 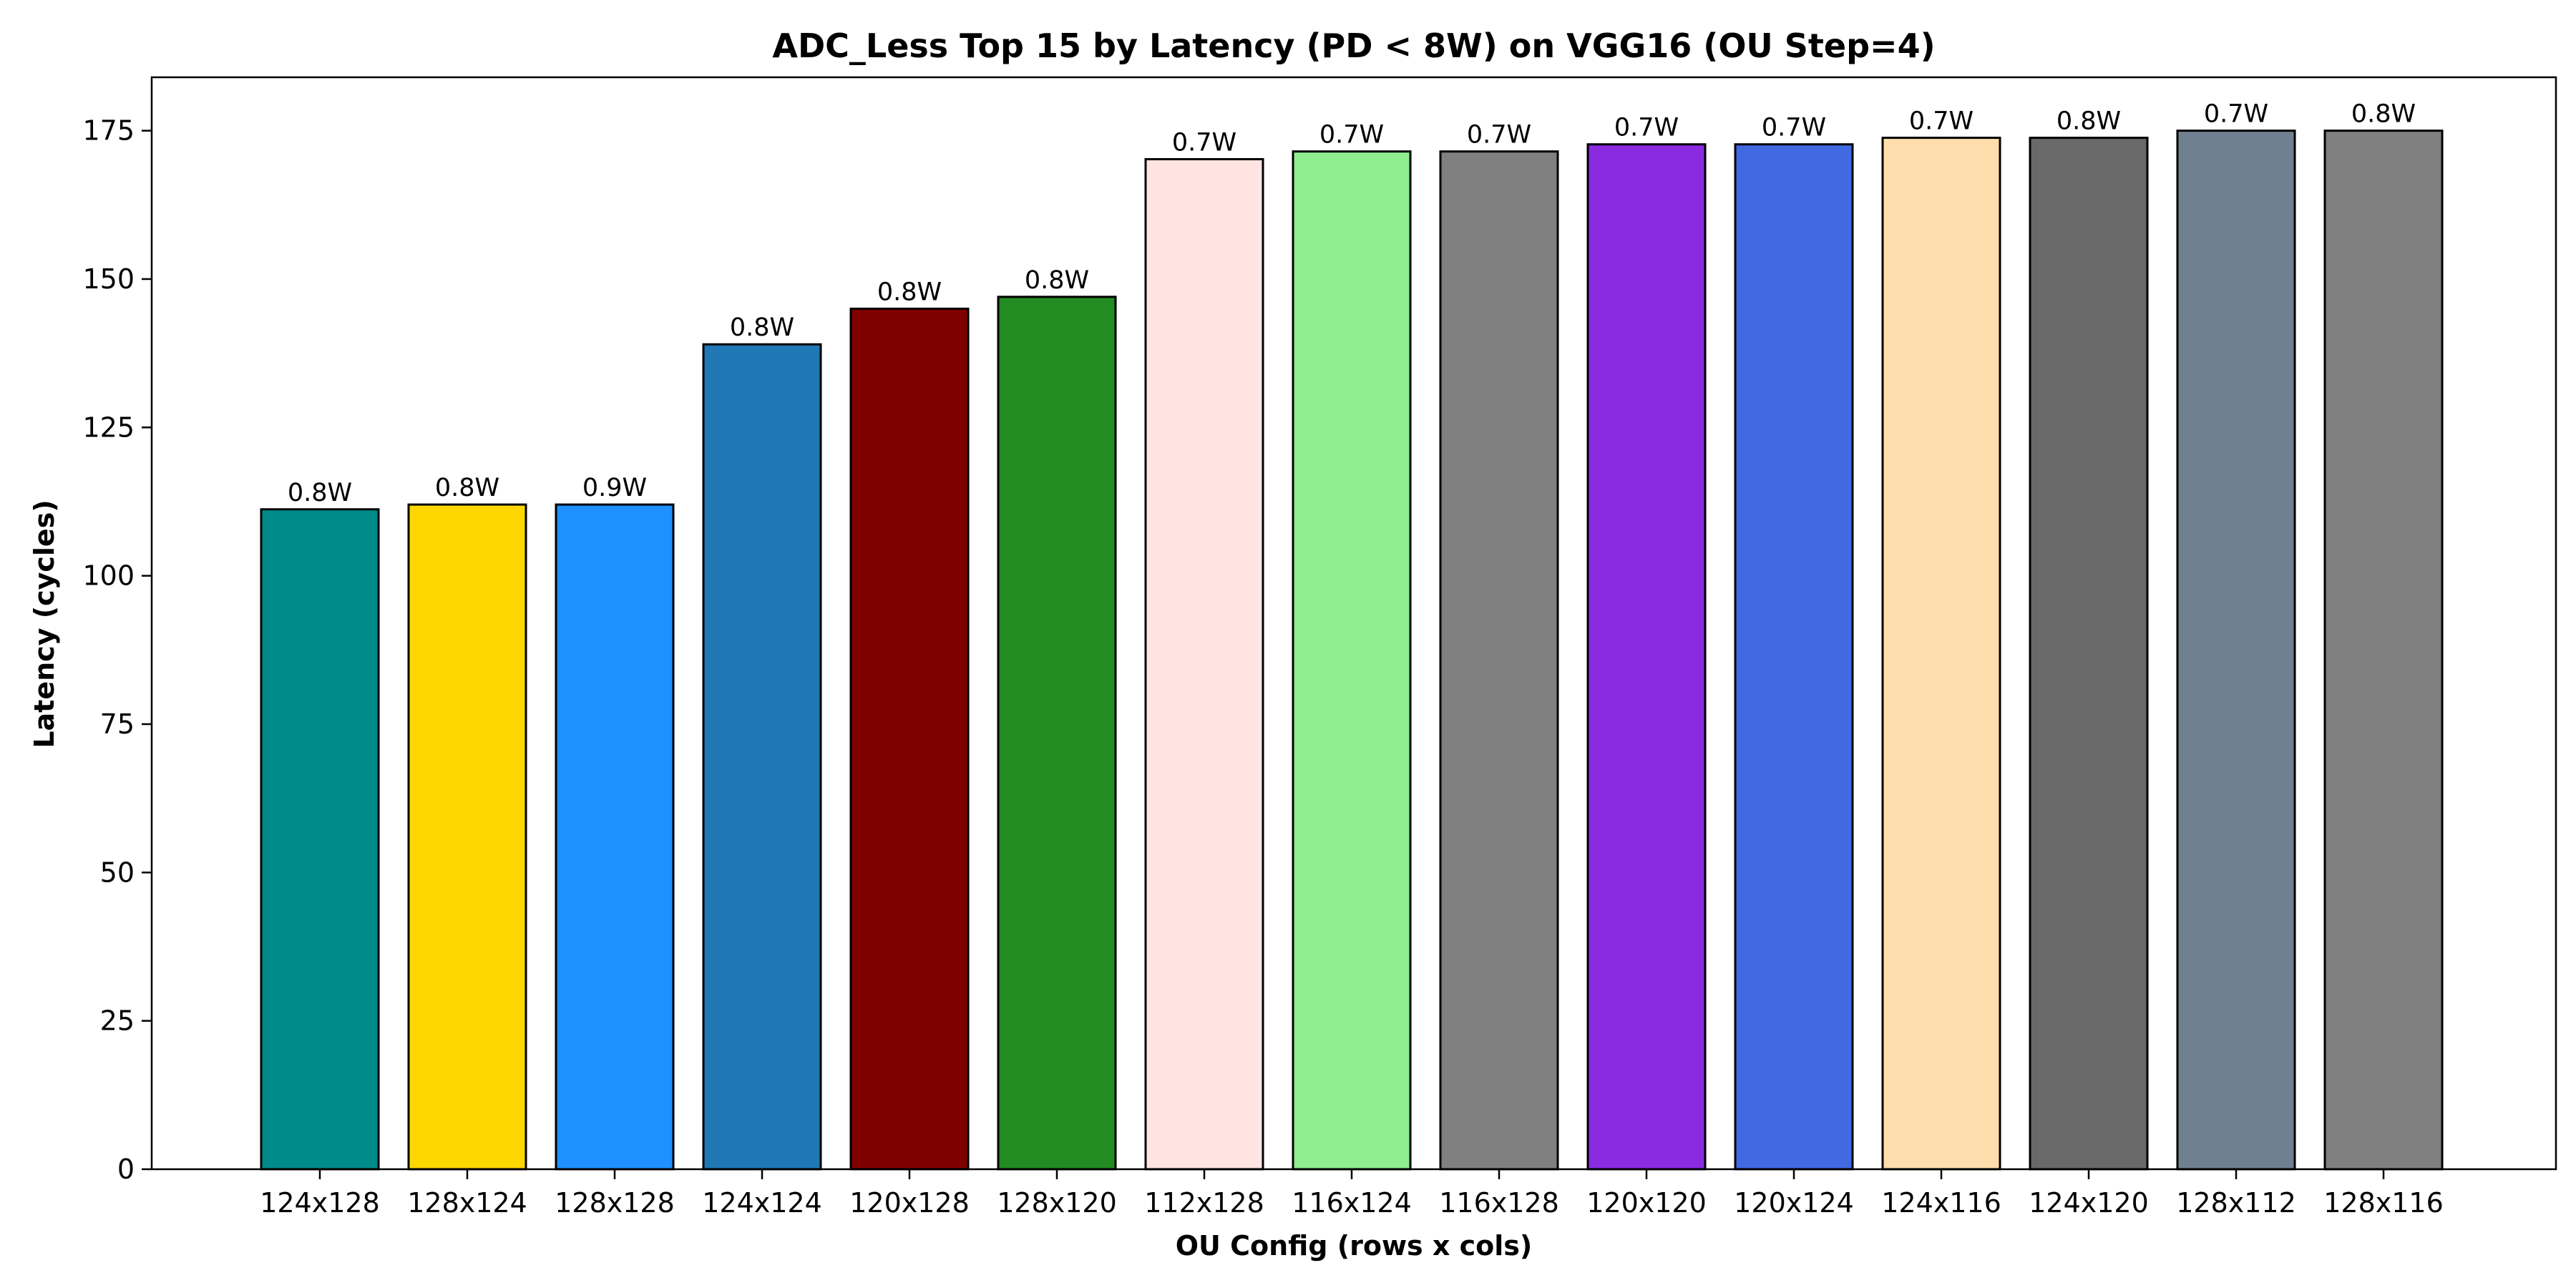 What do you see at coordinates (2383, 114) in the screenshot?
I see `data-label-128x116: 0.8W` at bounding box center [2383, 114].